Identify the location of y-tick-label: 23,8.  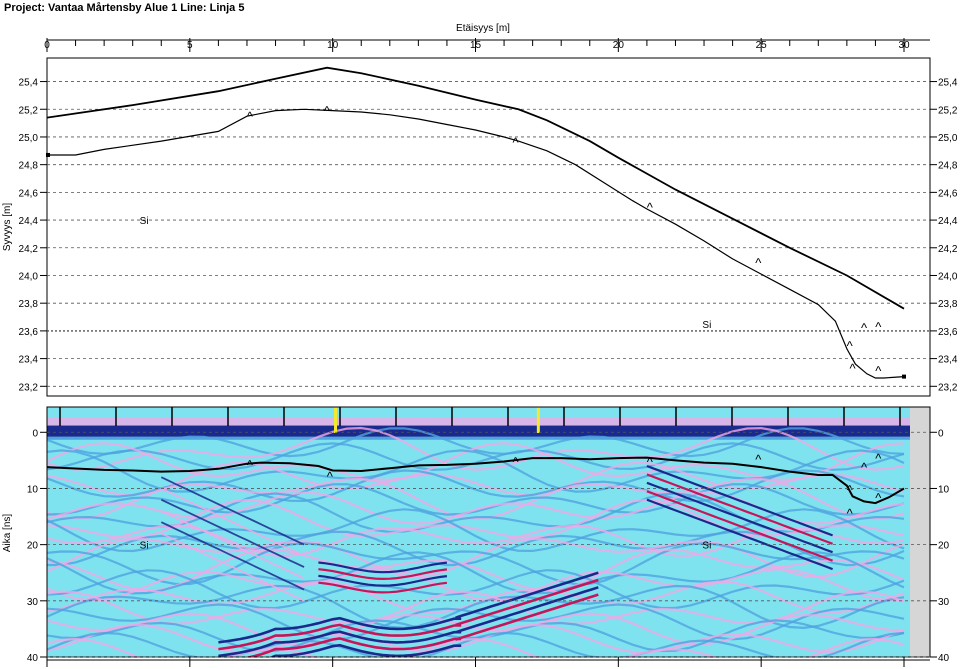
(948, 304).